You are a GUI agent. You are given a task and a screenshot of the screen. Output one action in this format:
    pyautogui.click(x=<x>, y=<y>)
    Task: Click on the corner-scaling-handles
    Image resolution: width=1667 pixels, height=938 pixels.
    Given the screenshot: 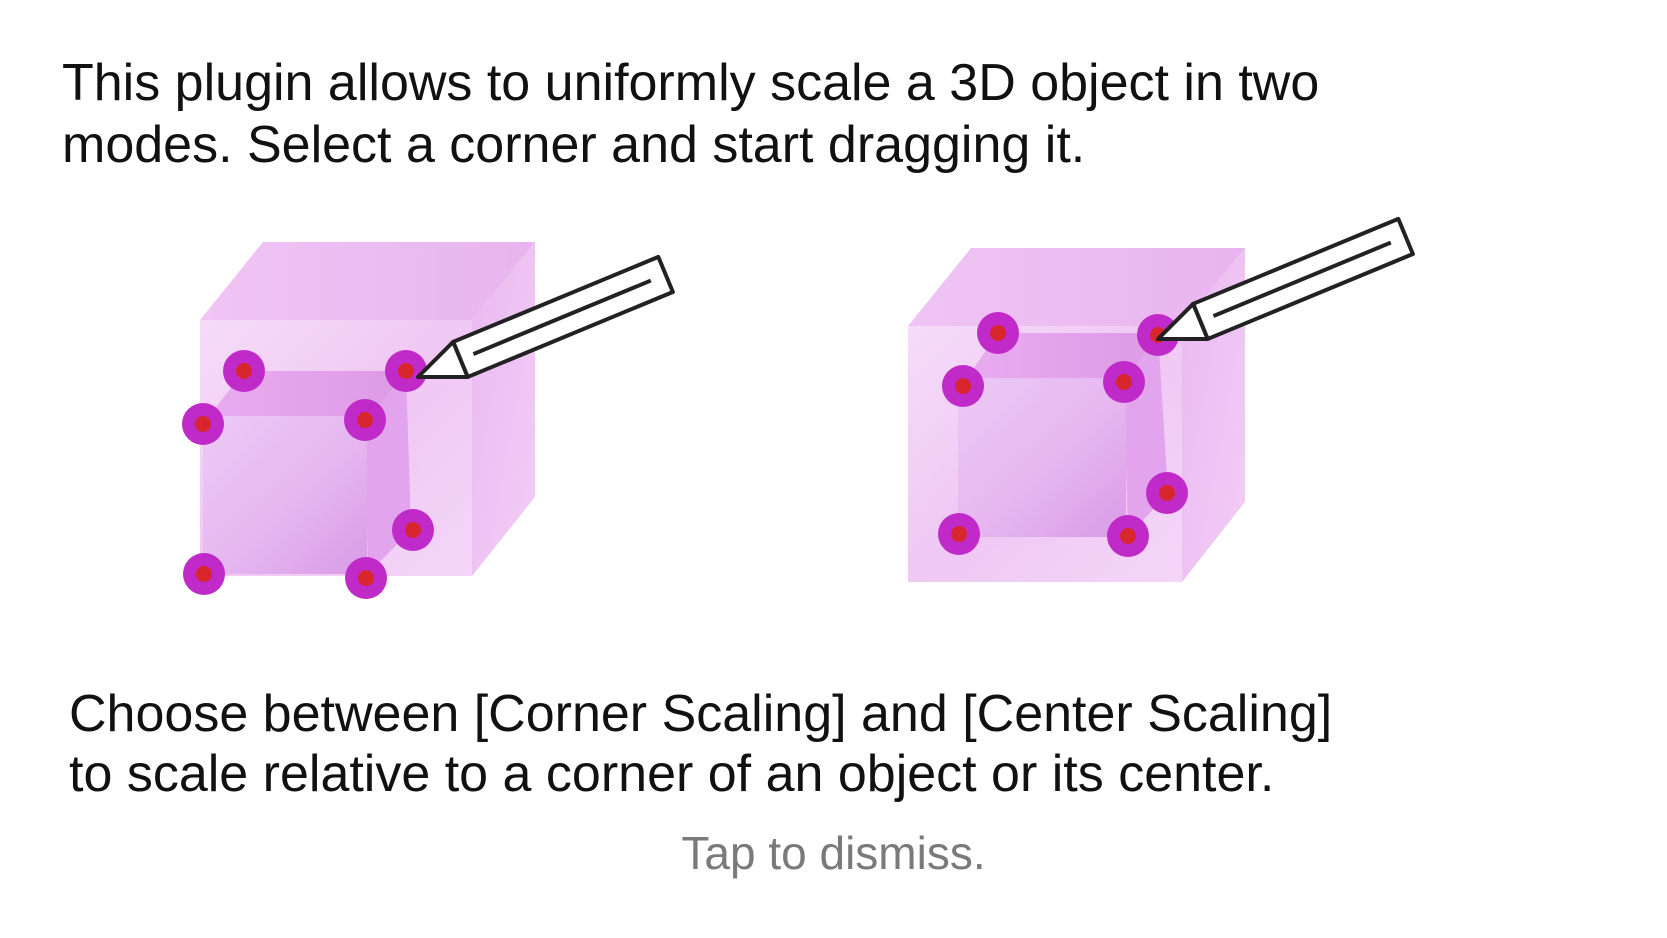 What is the action you would take?
    pyautogui.click(x=308, y=474)
    